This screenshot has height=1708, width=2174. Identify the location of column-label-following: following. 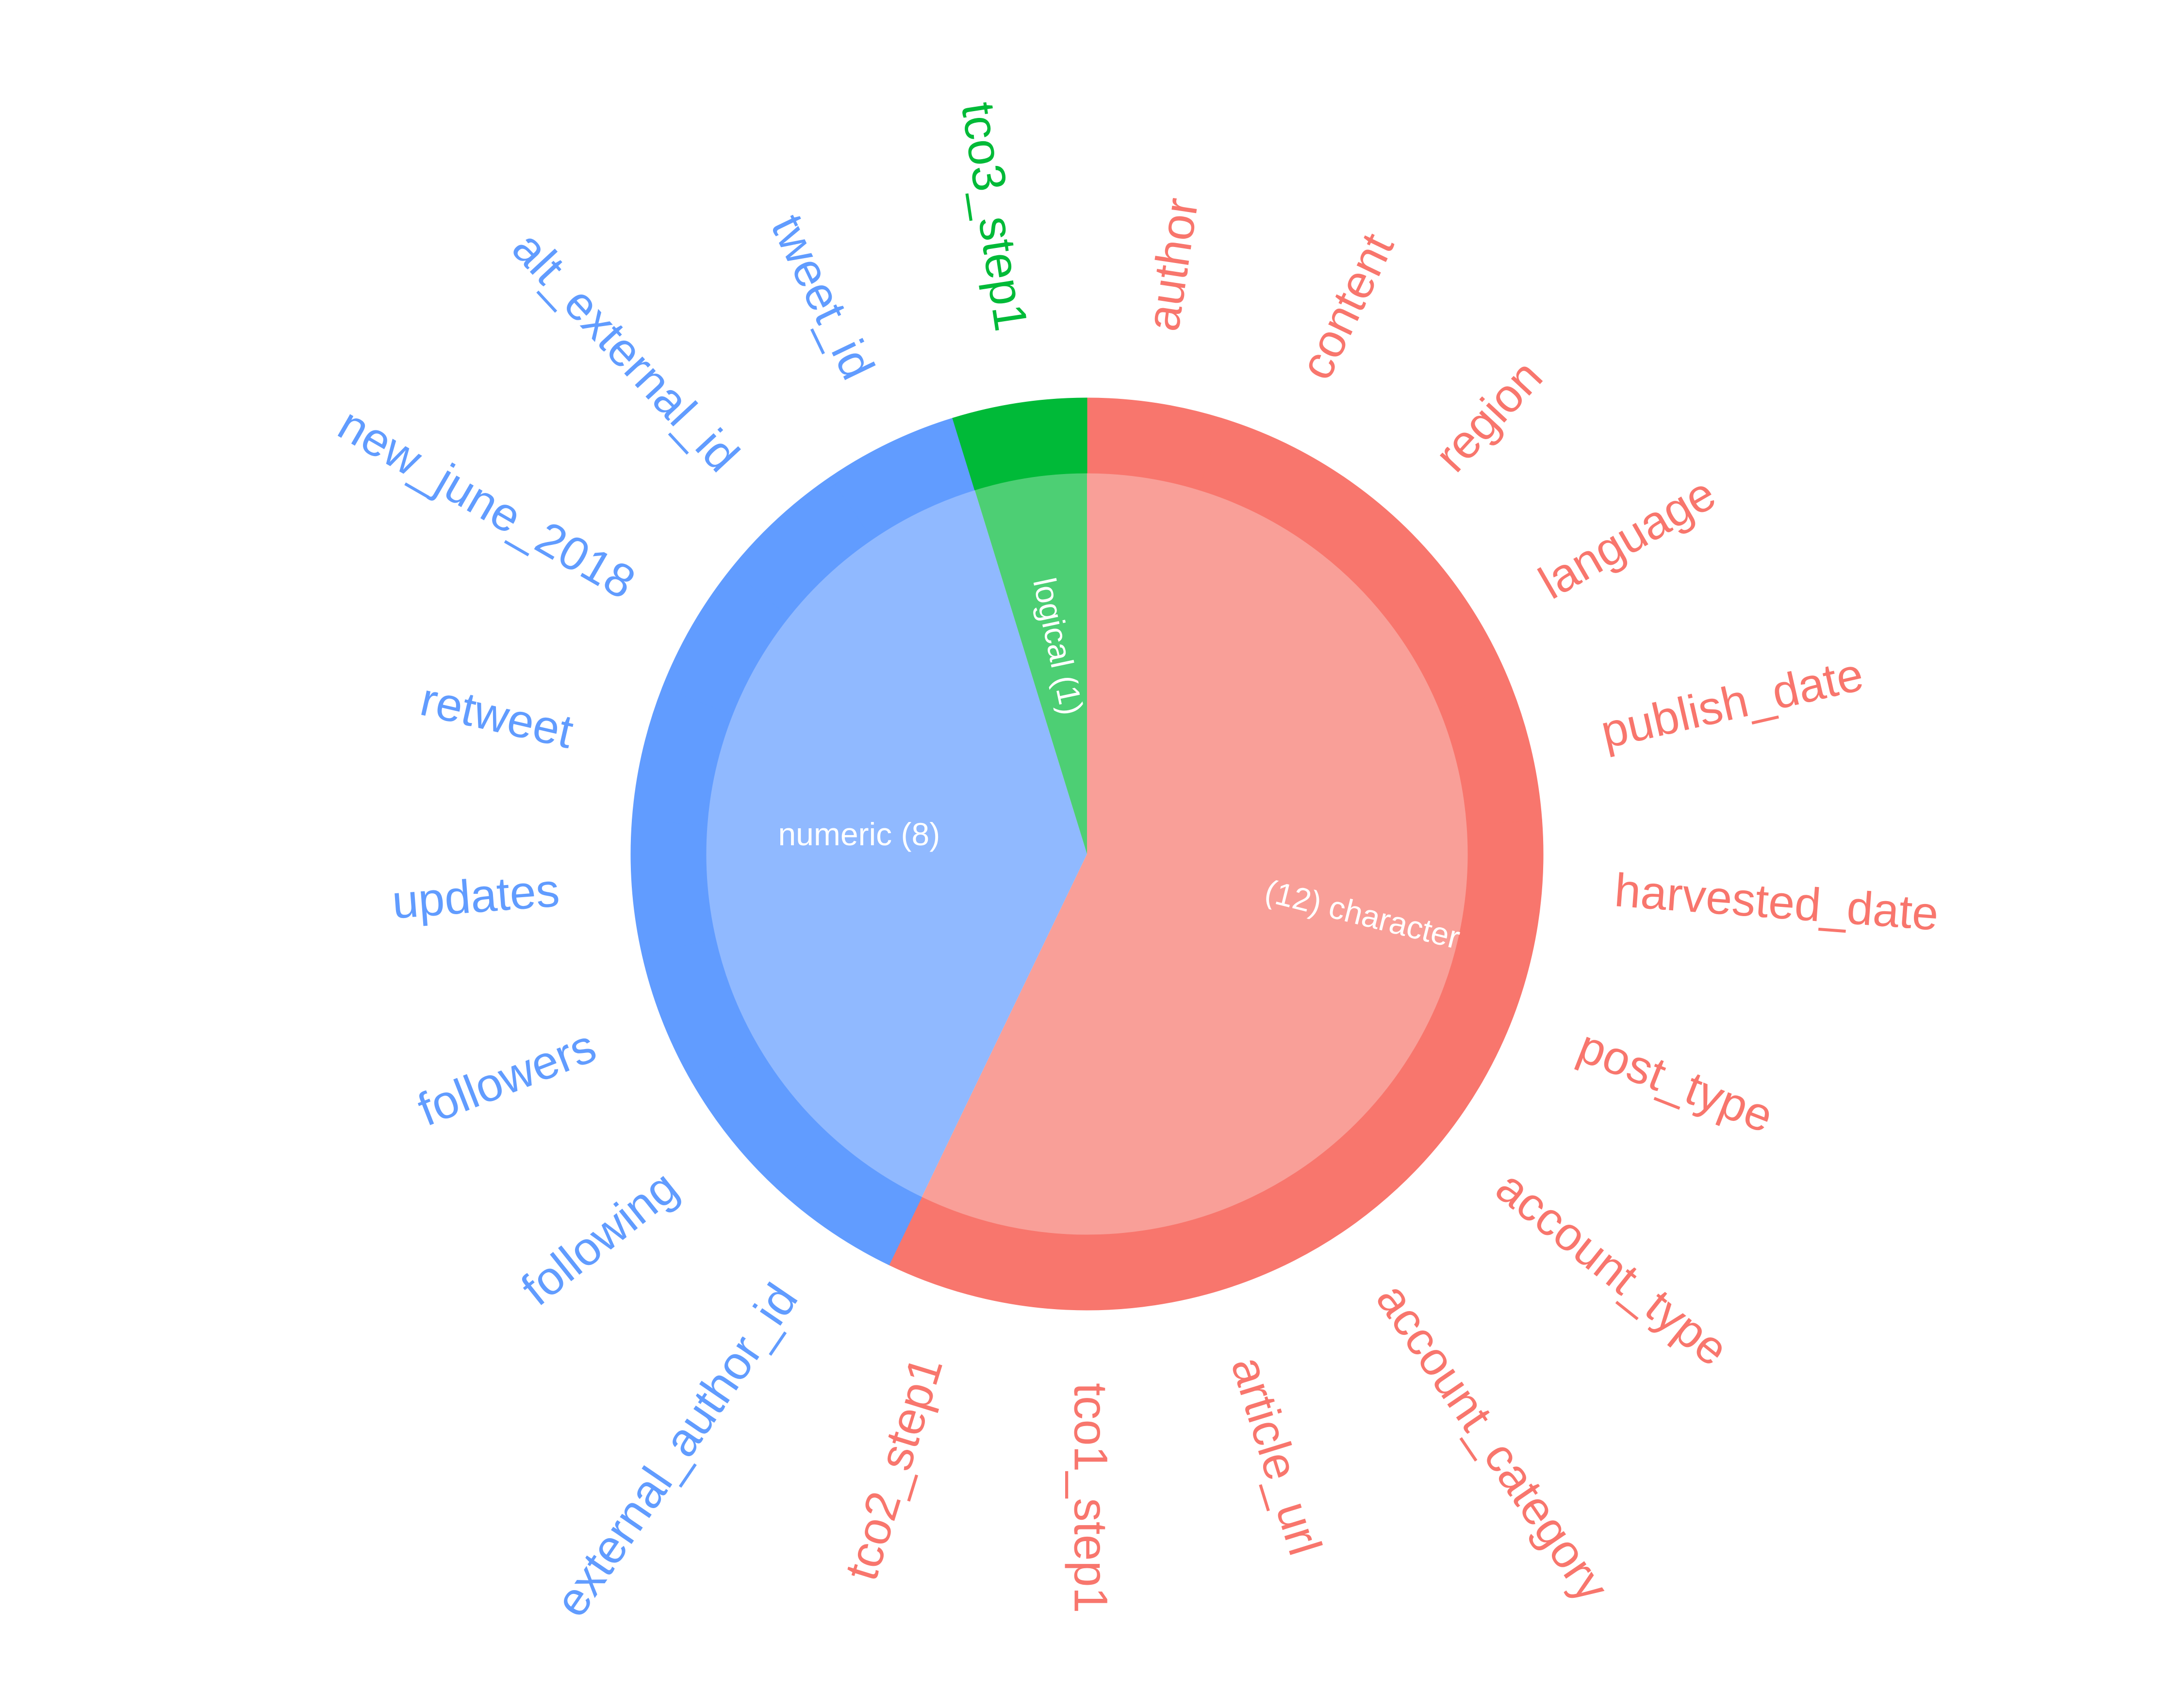
(599, 1238).